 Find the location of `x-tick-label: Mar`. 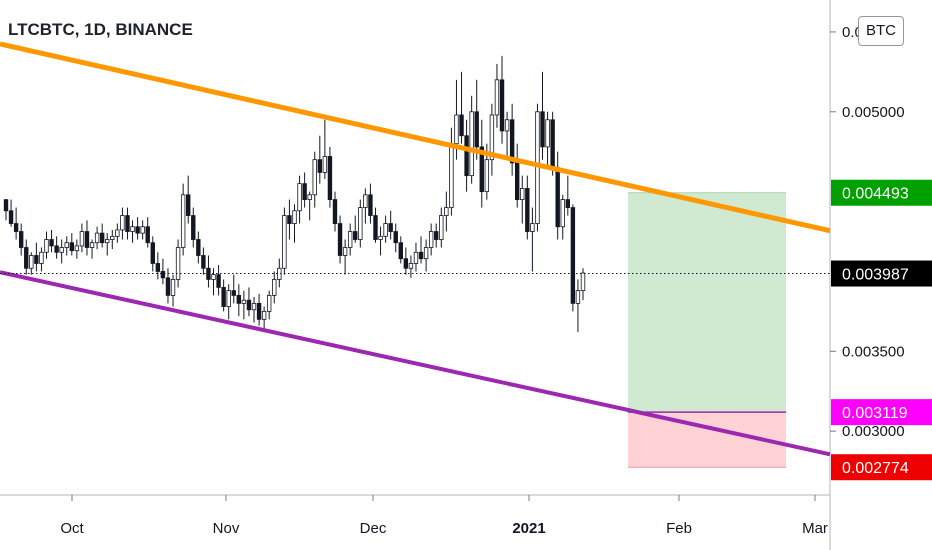

x-tick-label: Mar is located at coordinates (815, 528).